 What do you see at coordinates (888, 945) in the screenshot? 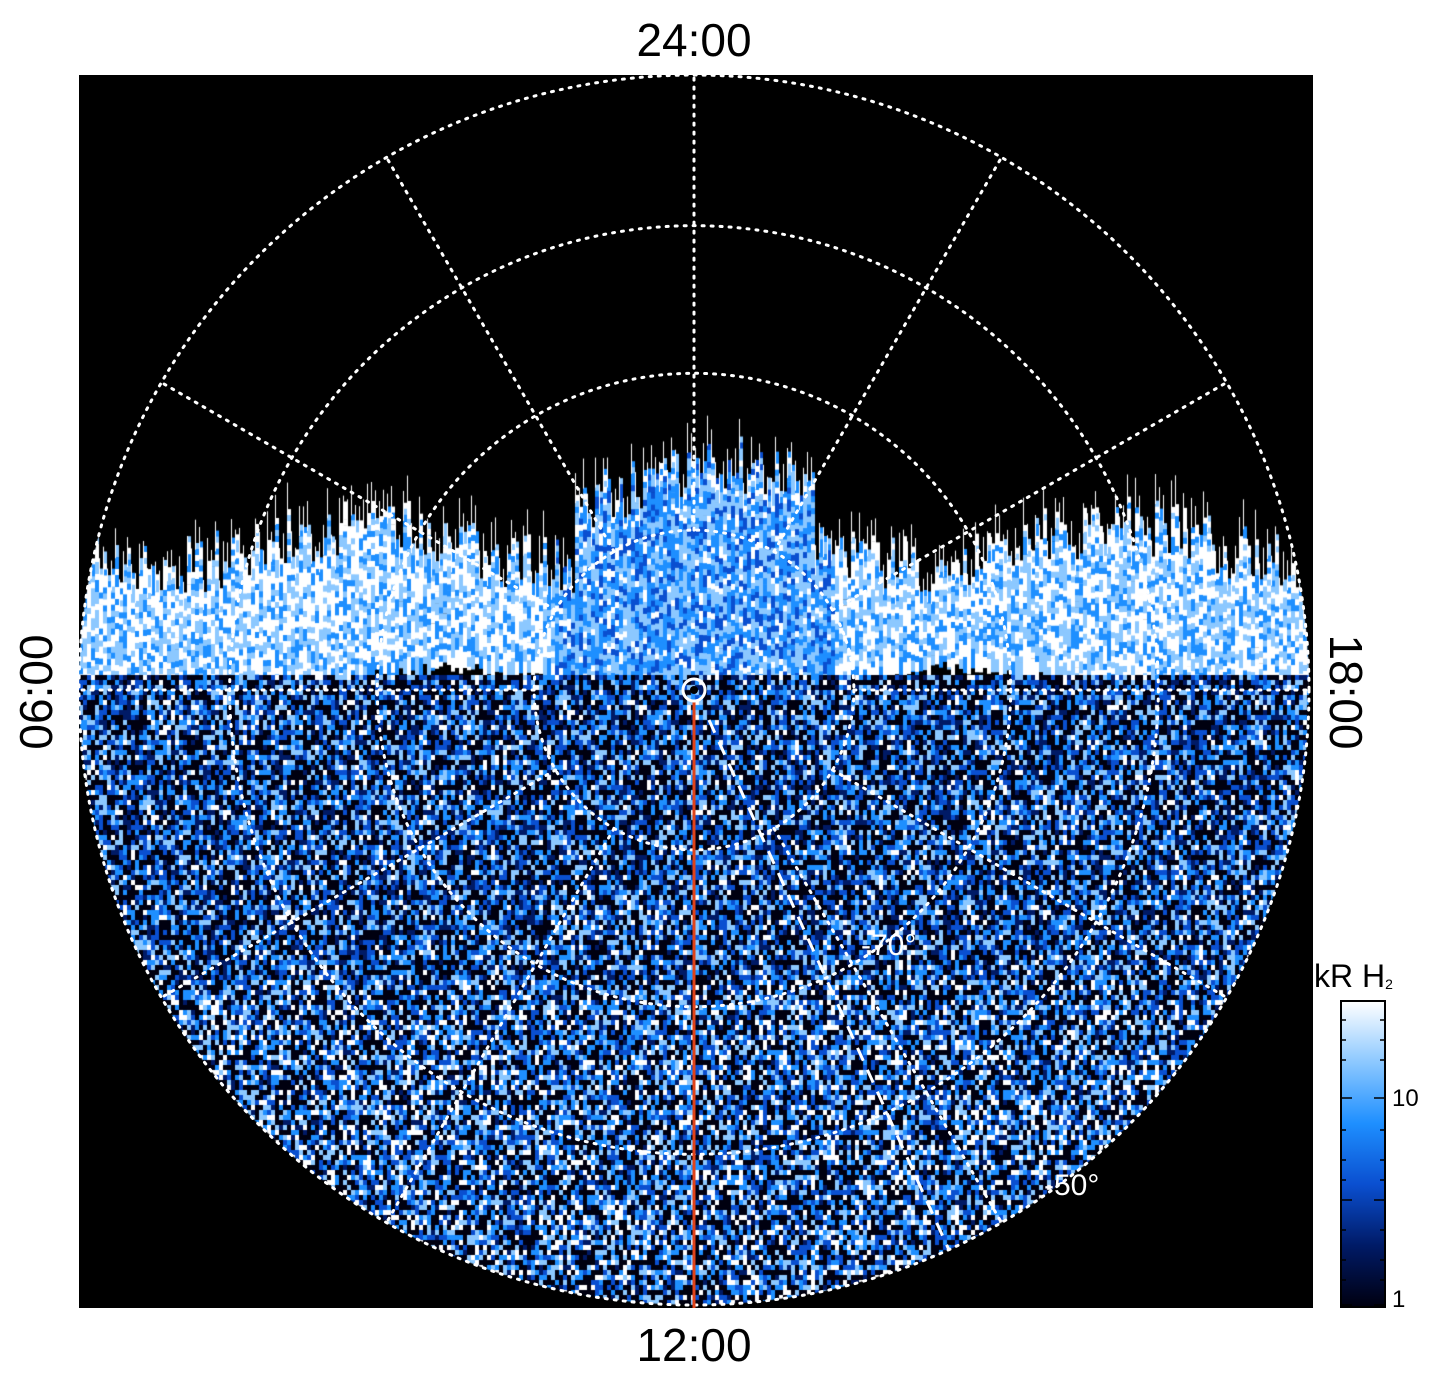
I see `latitude-label-70: -70°` at bounding box center [888, 945].